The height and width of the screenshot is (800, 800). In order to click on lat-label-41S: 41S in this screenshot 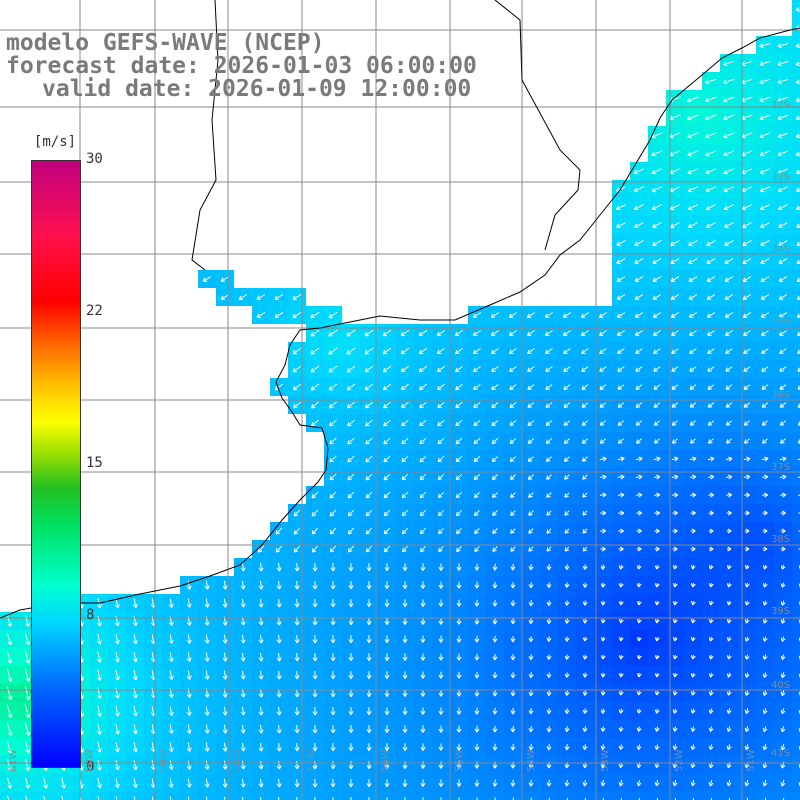, I will do `click(781, 753)`.